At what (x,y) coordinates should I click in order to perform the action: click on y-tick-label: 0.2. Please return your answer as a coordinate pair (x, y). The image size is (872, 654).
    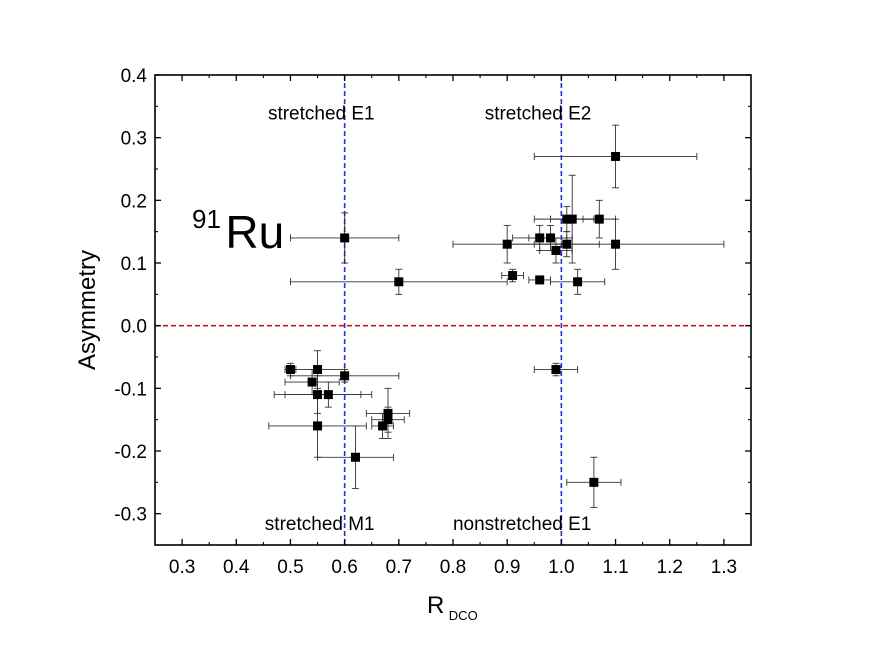
    Looking at the image, I should click on (134, 201).